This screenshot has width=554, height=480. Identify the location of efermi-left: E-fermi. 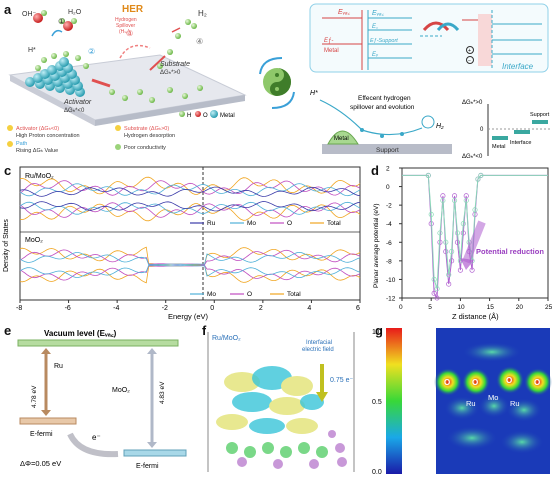
(41, 434).